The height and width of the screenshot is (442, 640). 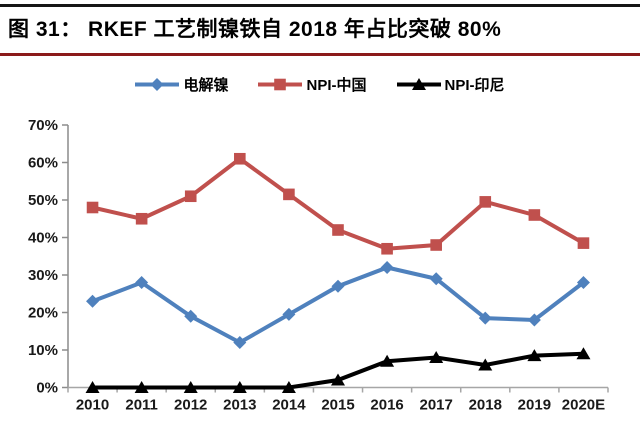 What do you see at coordinates (320, 54) in the screenshot?
I see `title-underline` at bounding box center [320, 54].